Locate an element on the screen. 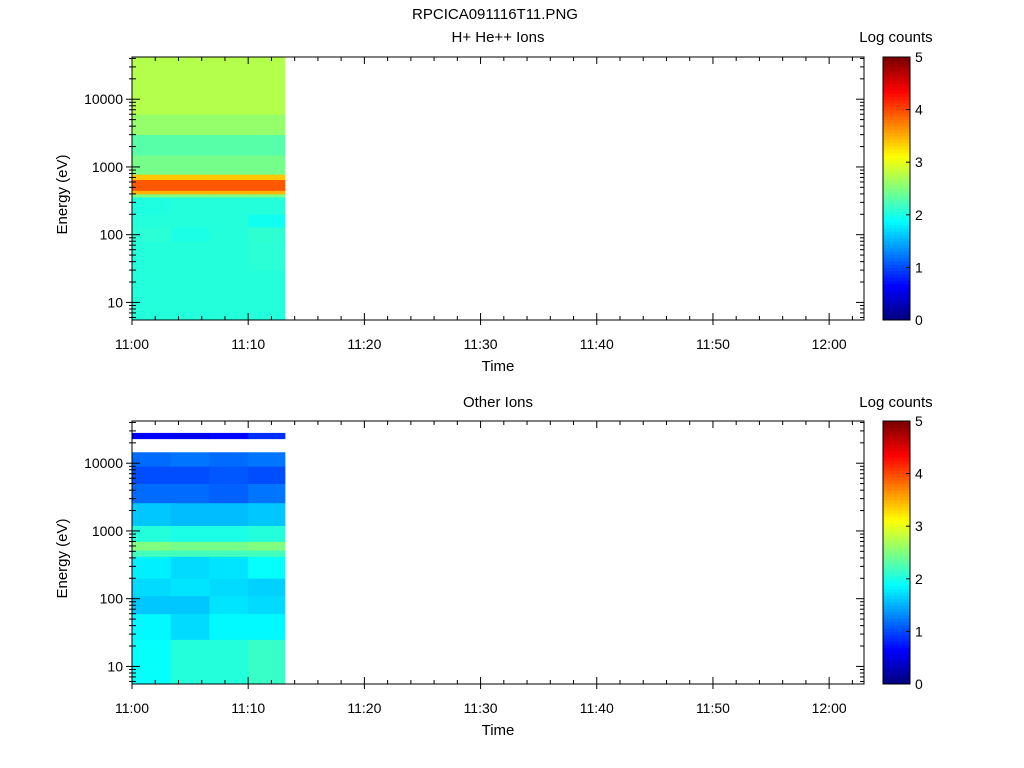 This screenshot has width=1024, height=768. colorbar-label: Log counts is located at coordinates (895, 37).